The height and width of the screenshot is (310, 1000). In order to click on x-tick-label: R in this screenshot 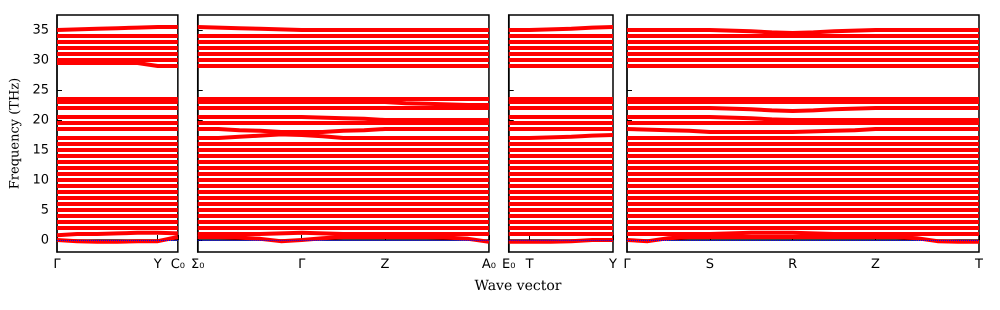, I will do `click(793, 264)`.